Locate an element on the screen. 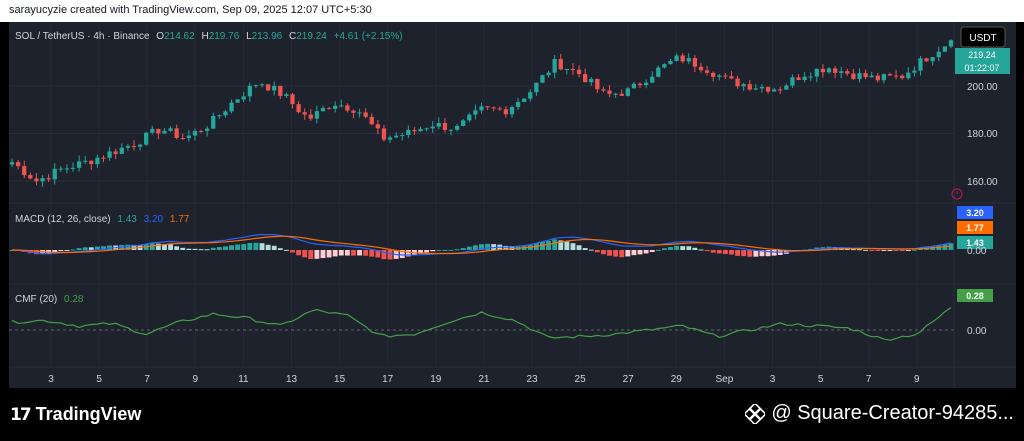  currency-label: USDT is located at coordinates (982, 38).